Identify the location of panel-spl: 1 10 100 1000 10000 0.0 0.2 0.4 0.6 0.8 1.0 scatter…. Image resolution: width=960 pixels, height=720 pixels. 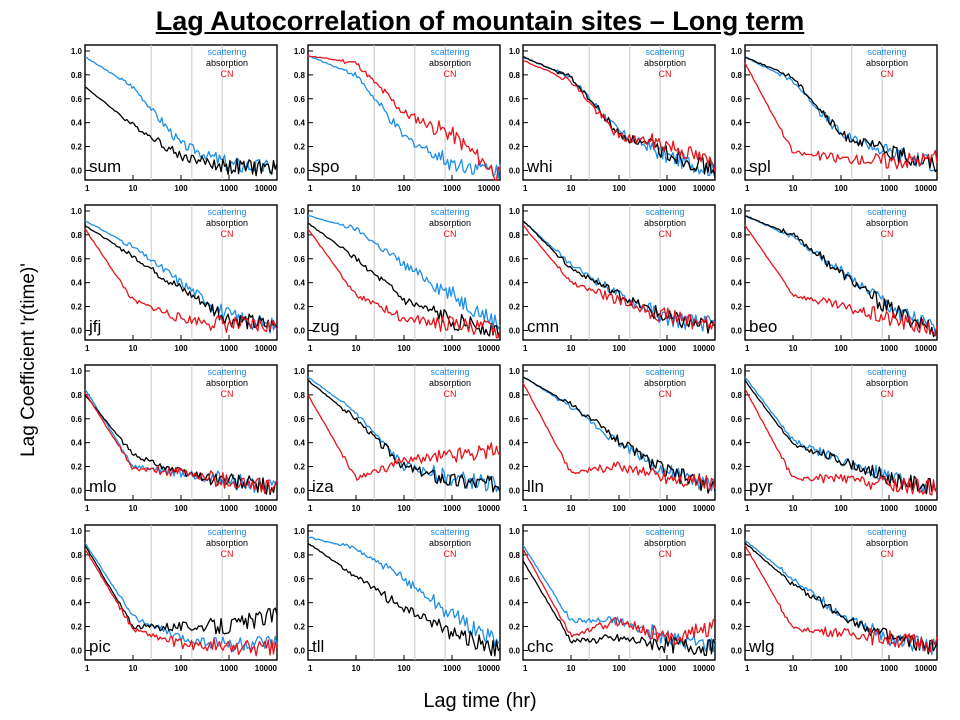
(834, 118).